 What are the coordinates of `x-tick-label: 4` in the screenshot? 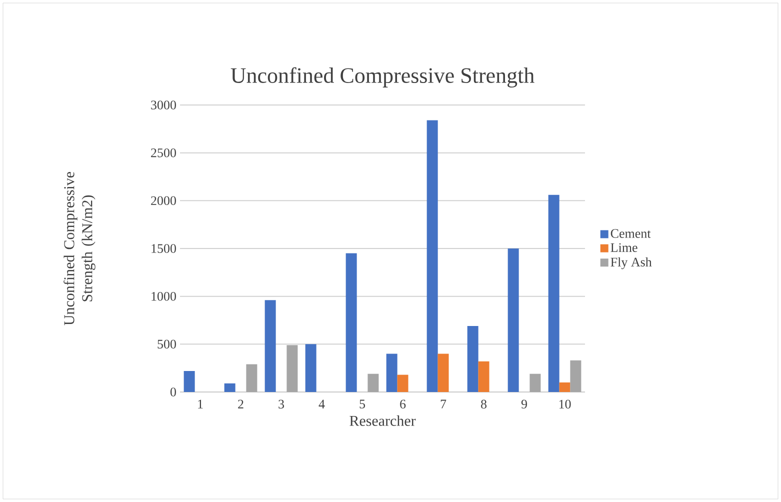 It's located at (321, 404).